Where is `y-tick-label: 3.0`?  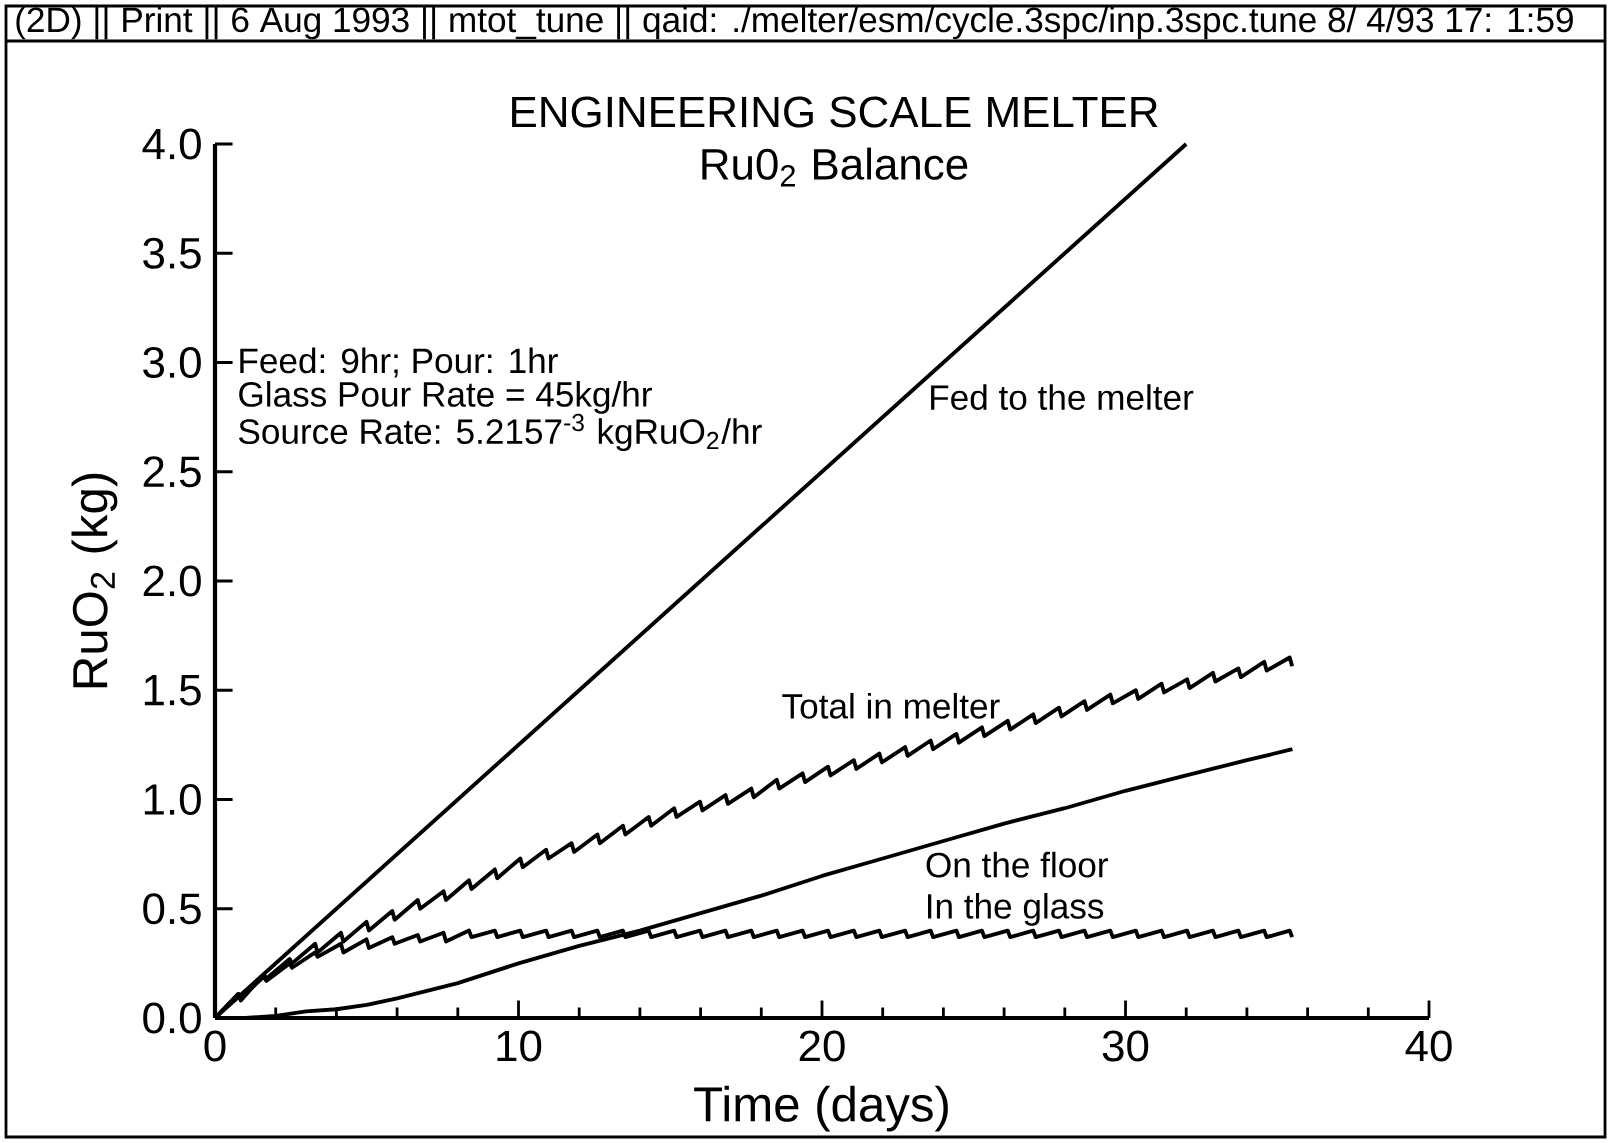
y-tick-label: 3.0 is located at coordinates (172, 362).